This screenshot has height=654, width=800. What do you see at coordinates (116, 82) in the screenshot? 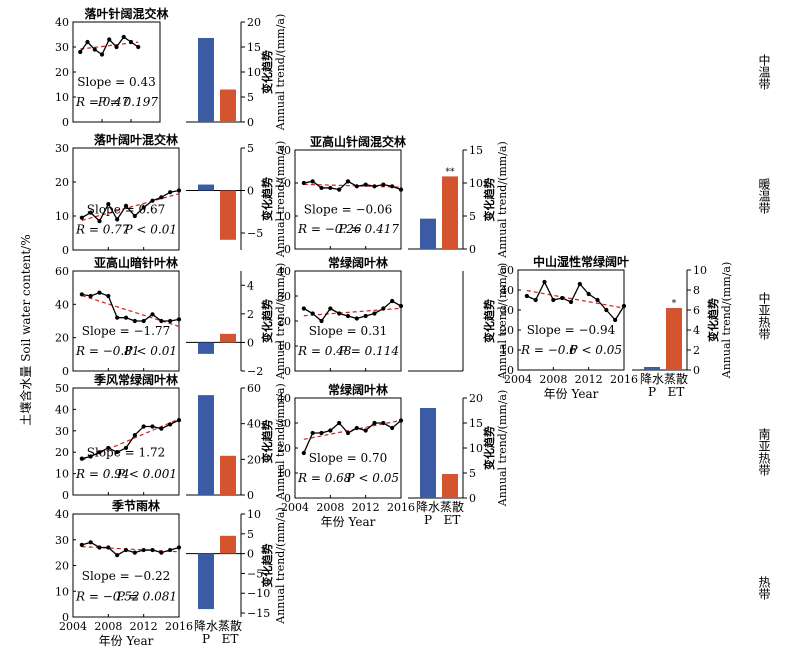
I see `slope-label: Slope = 0.43` at bounding box center [116, 82].